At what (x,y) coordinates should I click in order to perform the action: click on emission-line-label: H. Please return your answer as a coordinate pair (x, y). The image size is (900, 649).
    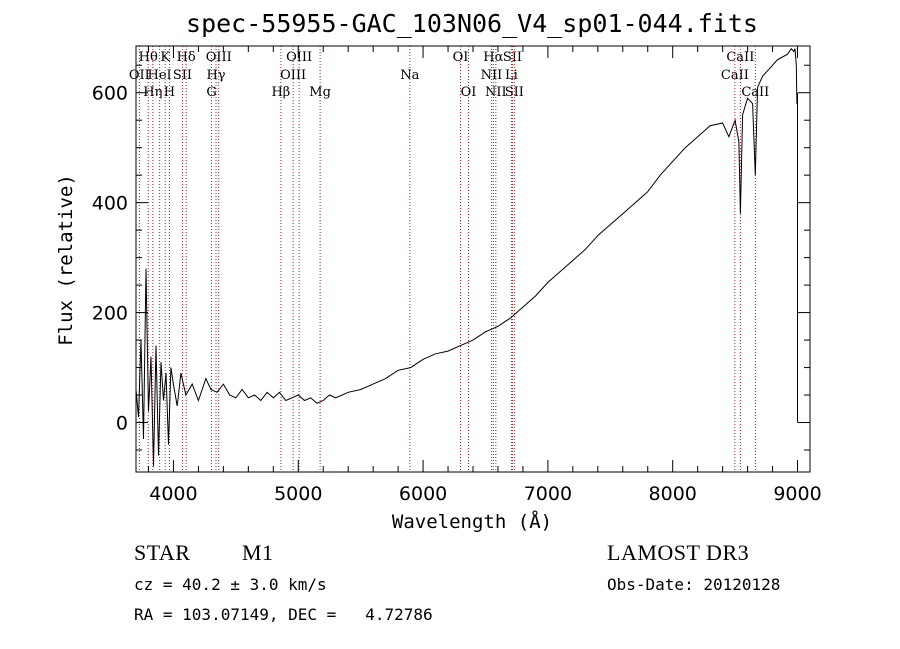
    Looking at the image, I should click on (169, 92).